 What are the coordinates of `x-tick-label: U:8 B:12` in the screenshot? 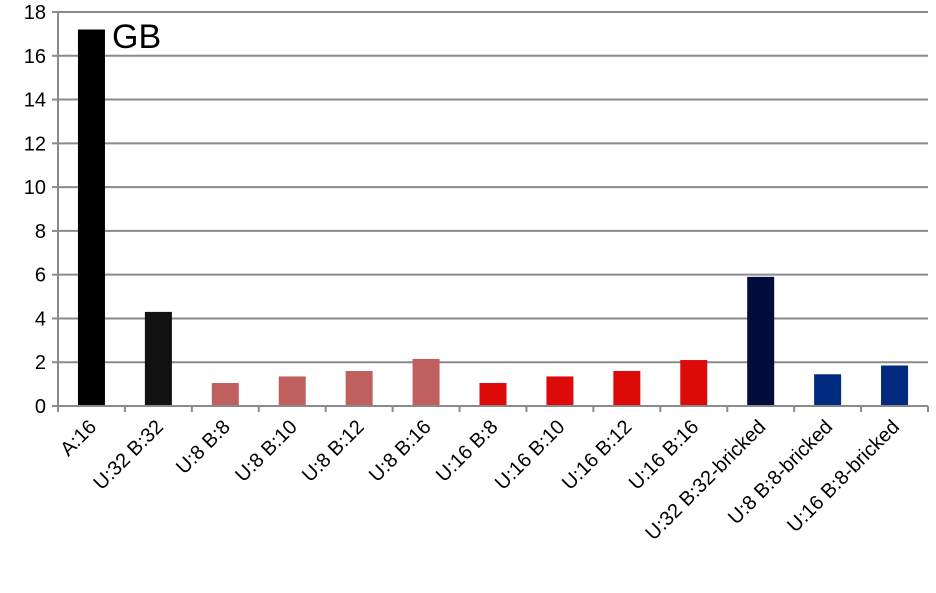 It's located at (333, 451).